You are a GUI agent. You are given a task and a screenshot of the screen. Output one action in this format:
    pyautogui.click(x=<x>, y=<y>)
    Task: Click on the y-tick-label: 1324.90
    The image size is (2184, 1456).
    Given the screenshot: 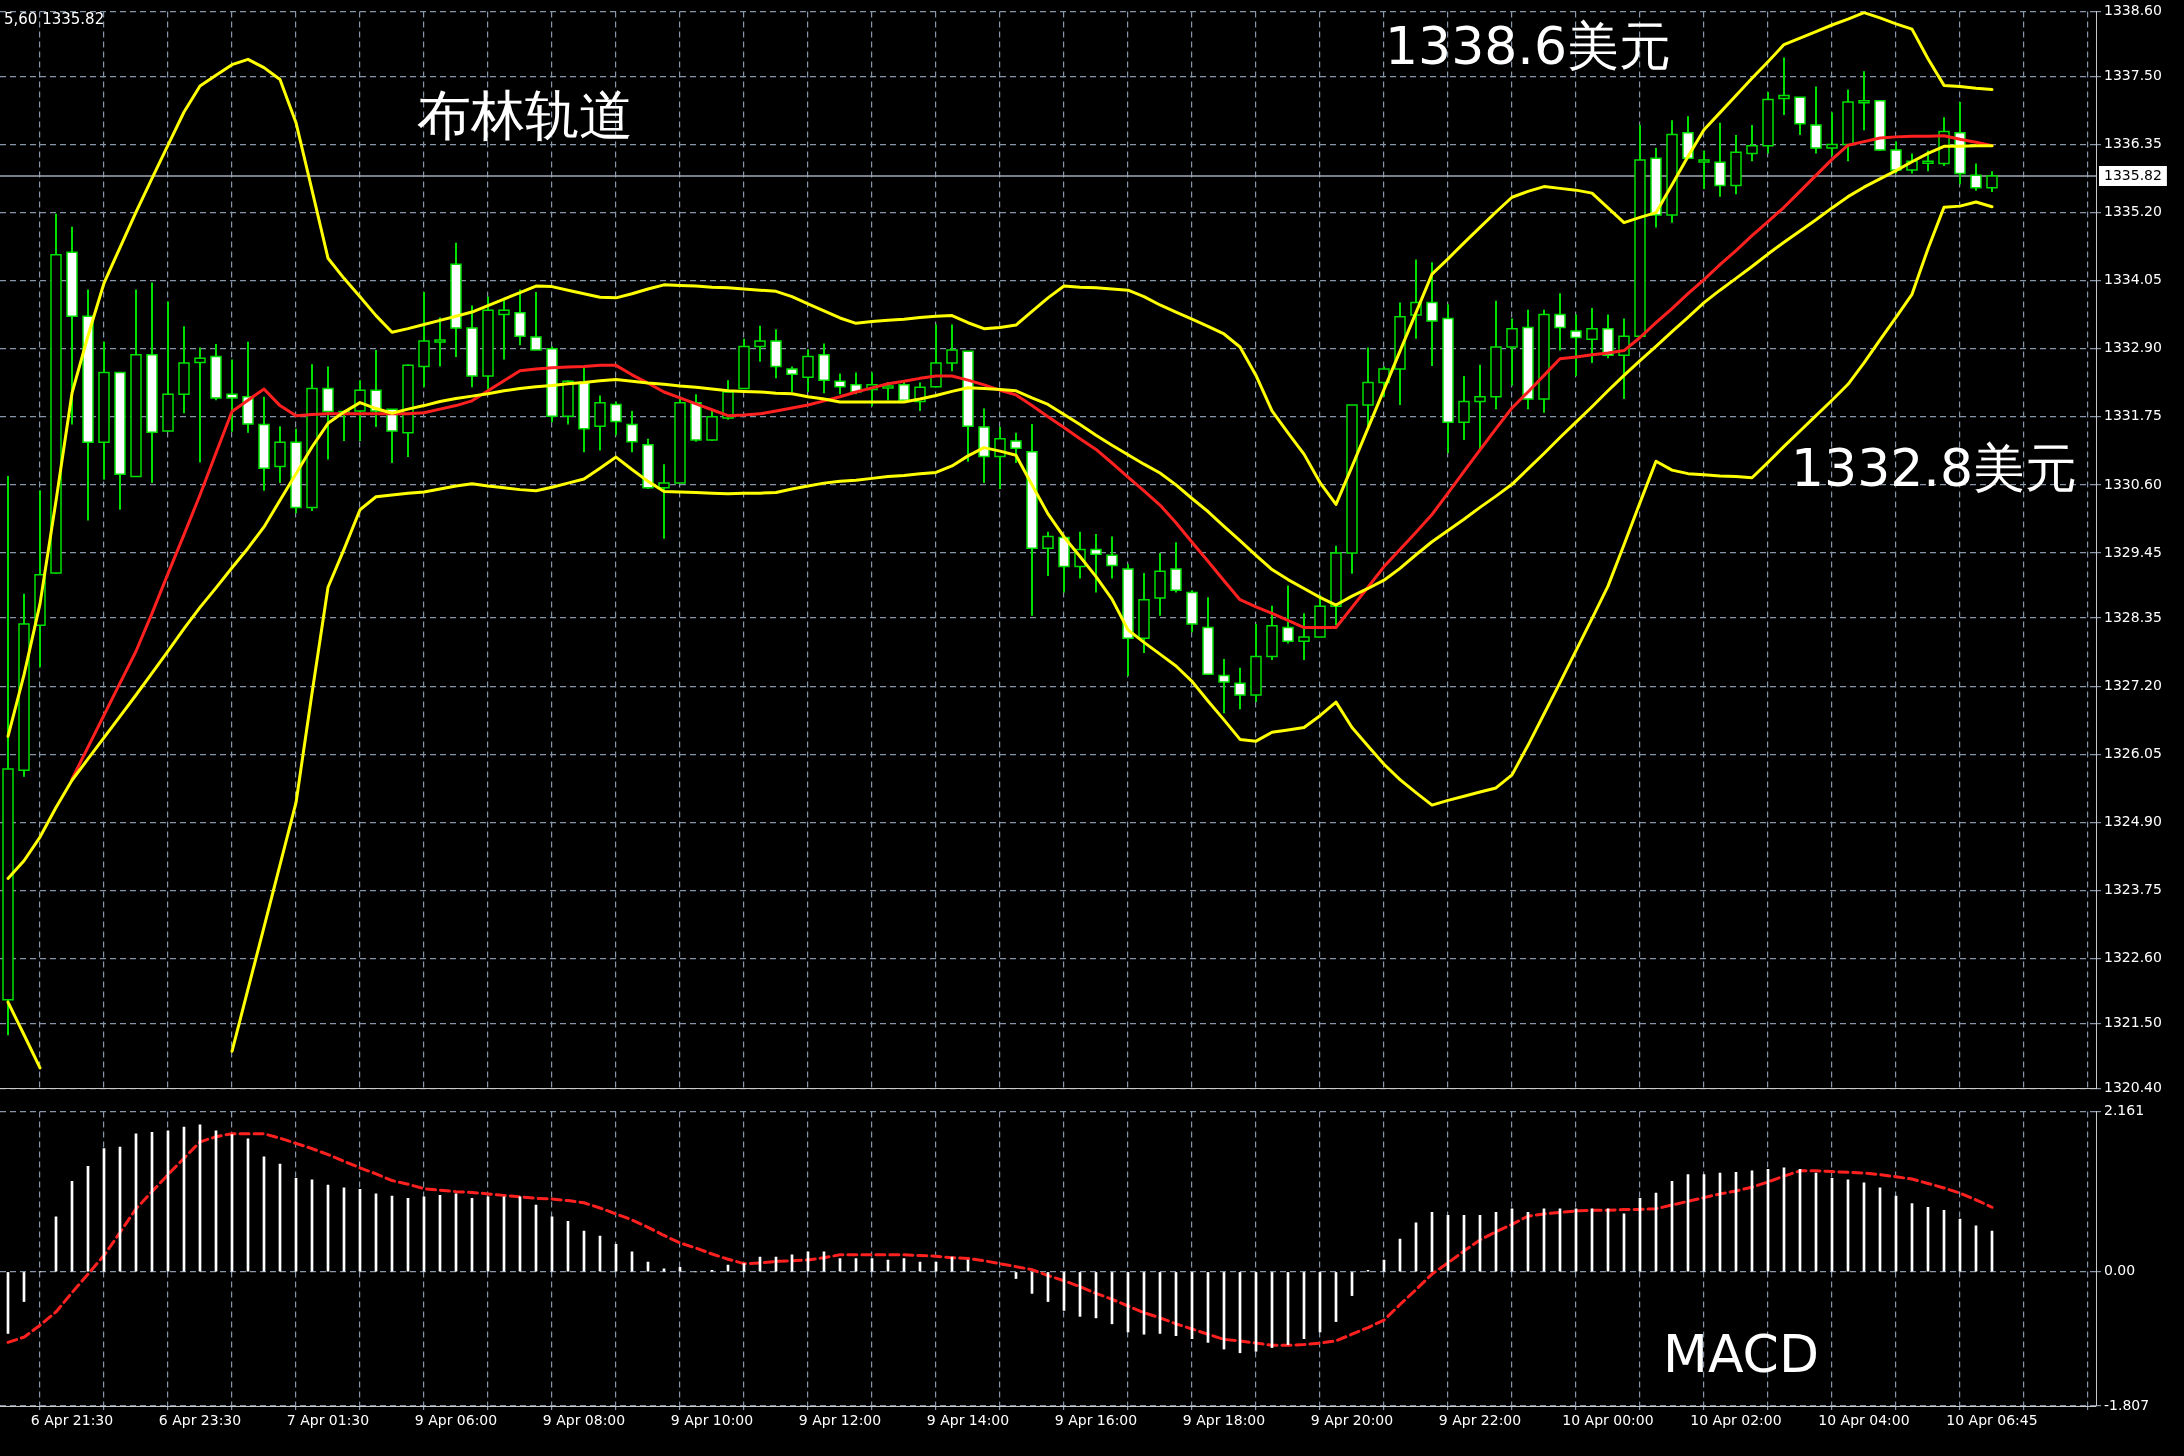 What is the action you would take?
    pyautogui.click(x=2133, y=820)
    